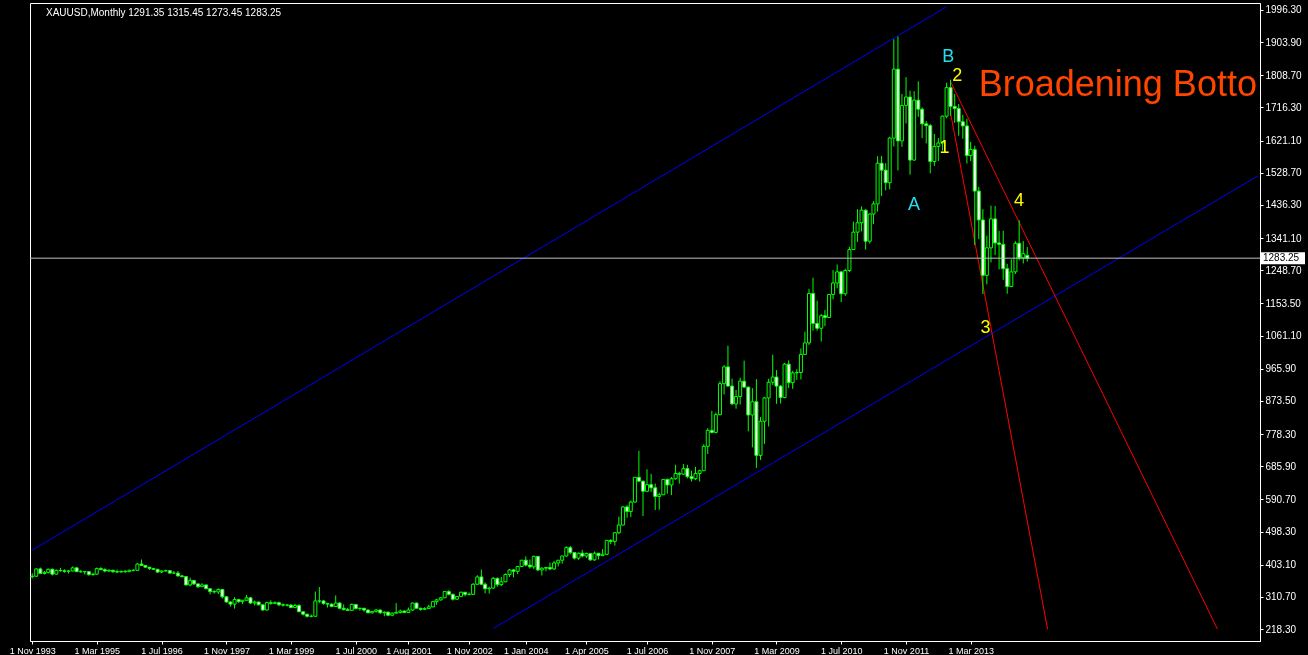  Describe the element at coordinates (1284, 336) in the screenshot. I see `y-tick-label: 1061.10` at that location.